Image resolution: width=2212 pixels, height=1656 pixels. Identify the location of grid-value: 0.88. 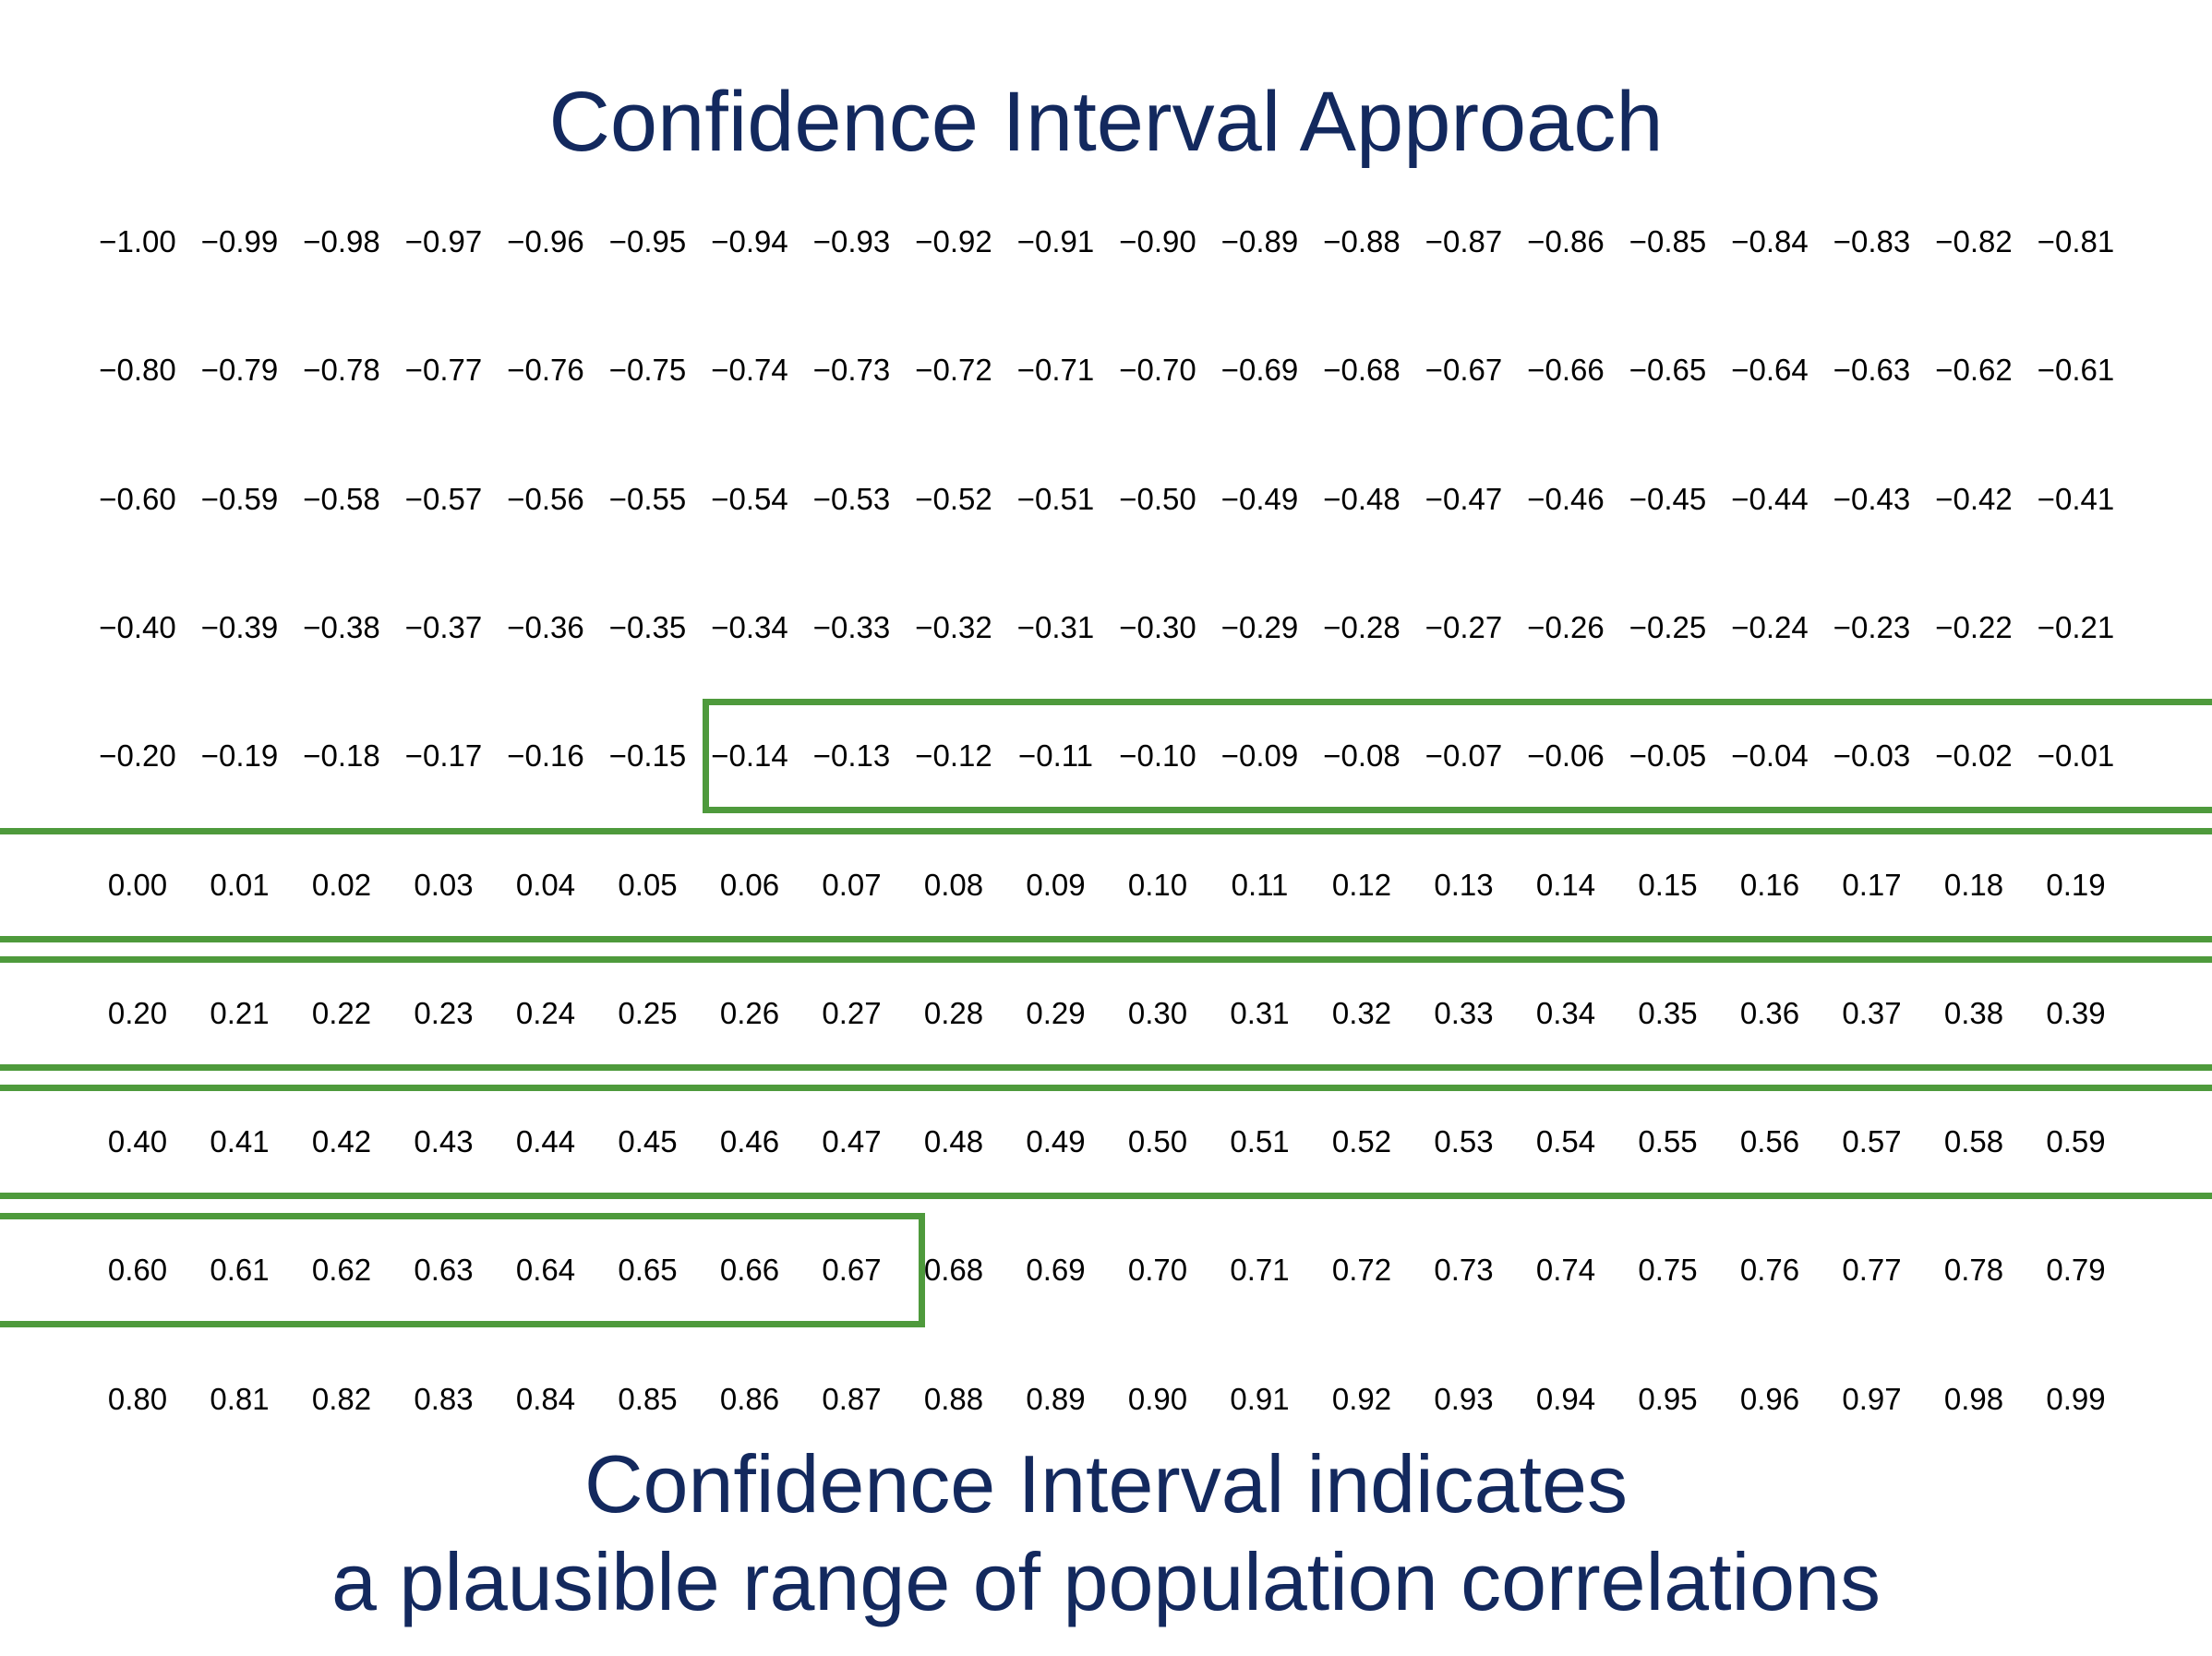
(953, 1398).